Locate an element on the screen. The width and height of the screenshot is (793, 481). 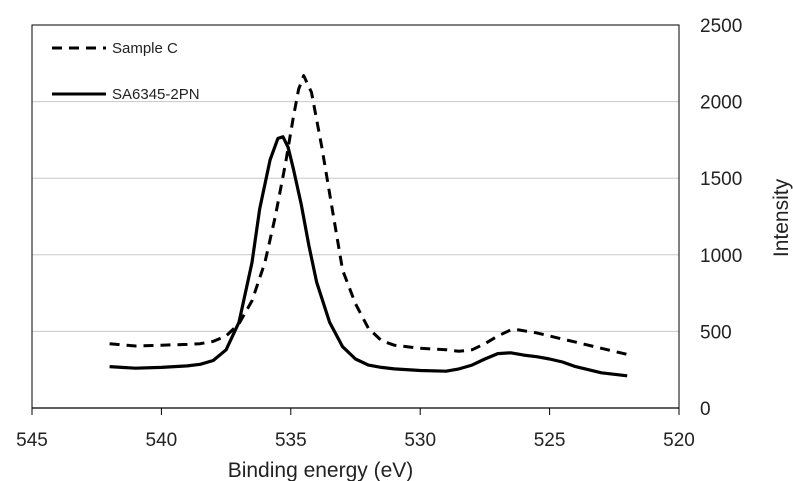
x-tick-label-535: 535 is located at coordinates (291, 440).